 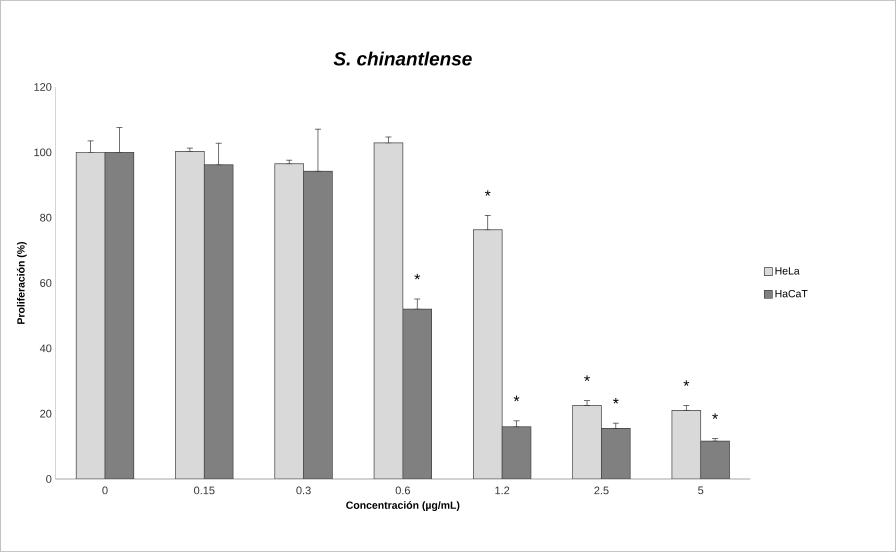 I want to click on x-tick-label: 2.5, so click(x=601, y=490).